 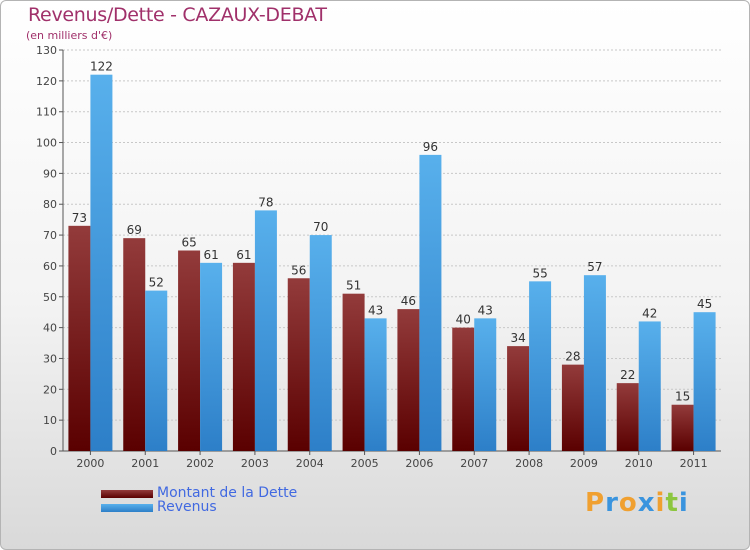 I want to click on data-label-revenus: 45, so click(x=704, y=304).